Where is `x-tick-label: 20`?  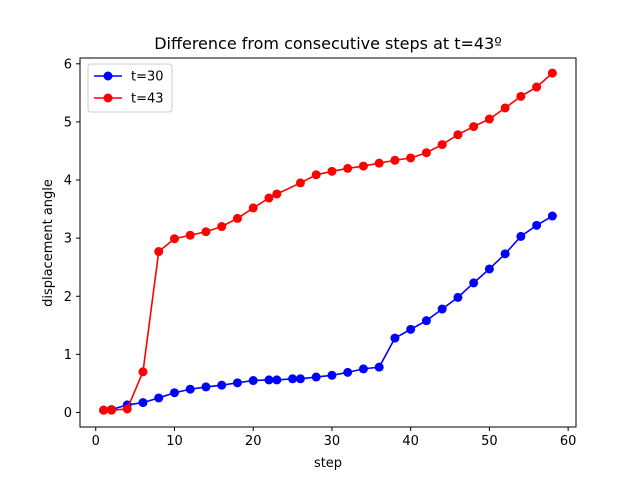 x-tick-label: 20 is located at coordinates (253, 441).